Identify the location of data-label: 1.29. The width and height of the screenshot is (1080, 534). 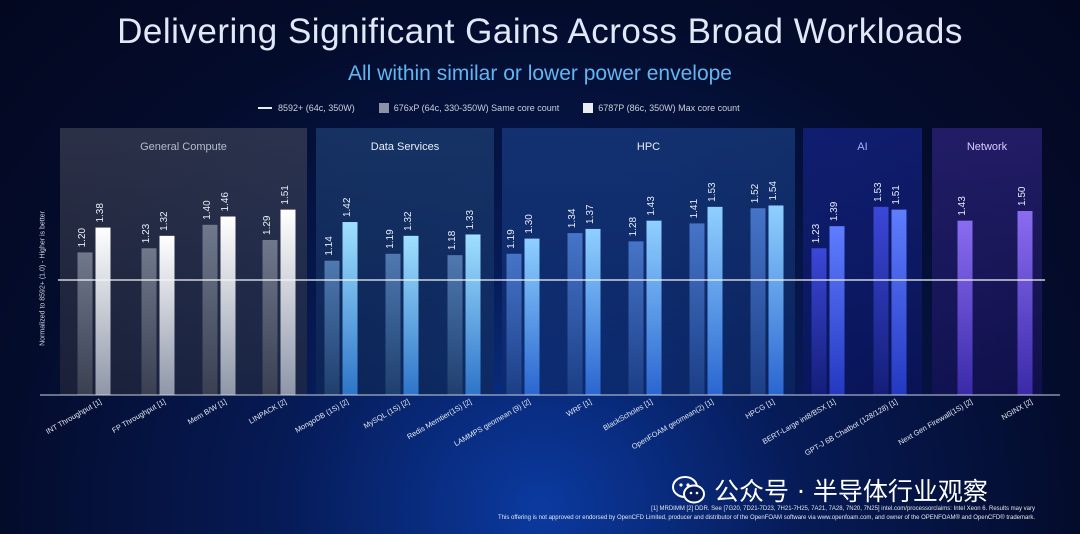
(267, 225).